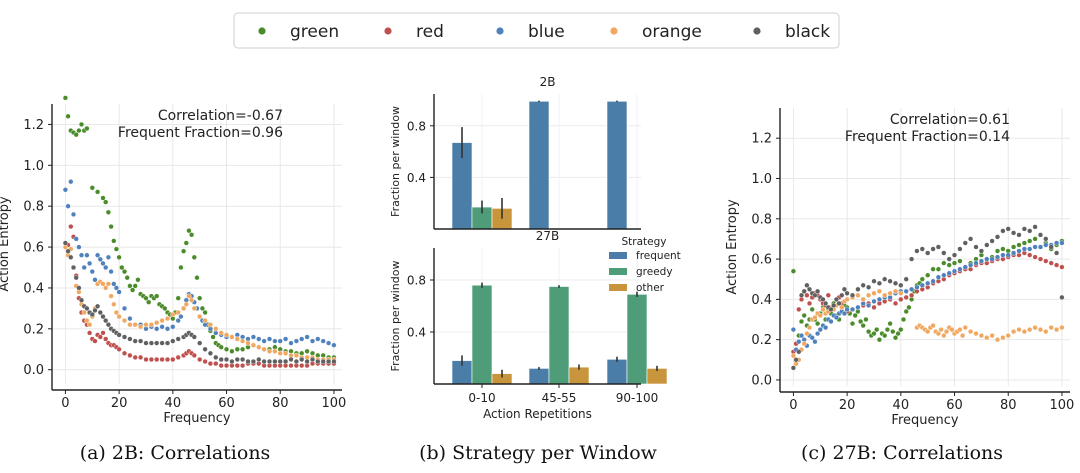 This screenshot has width=1080, height=473. What do you see at coordinates (644, 242) in the screenshot?
I see `strategy-legend-title: Strategy` at bounding box center [644, 242].